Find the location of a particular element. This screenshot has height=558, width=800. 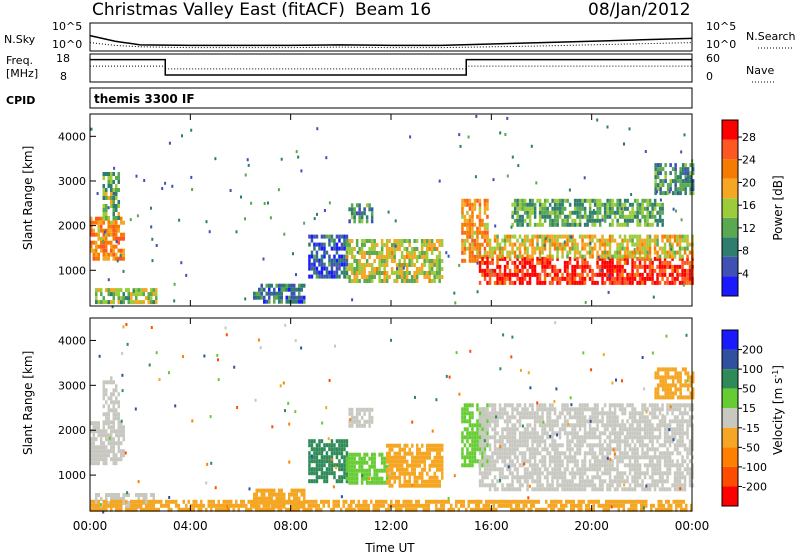

nsky-tick-top: 10^5 is located at coordinates (67, 26).